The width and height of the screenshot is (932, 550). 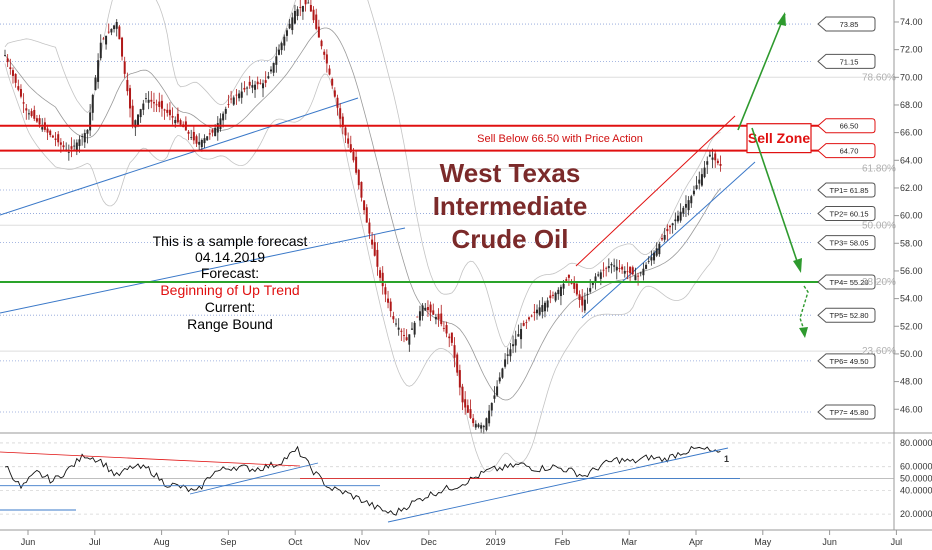 I want to click on price-tick-label: 50.00, so click(x=911, y=354).